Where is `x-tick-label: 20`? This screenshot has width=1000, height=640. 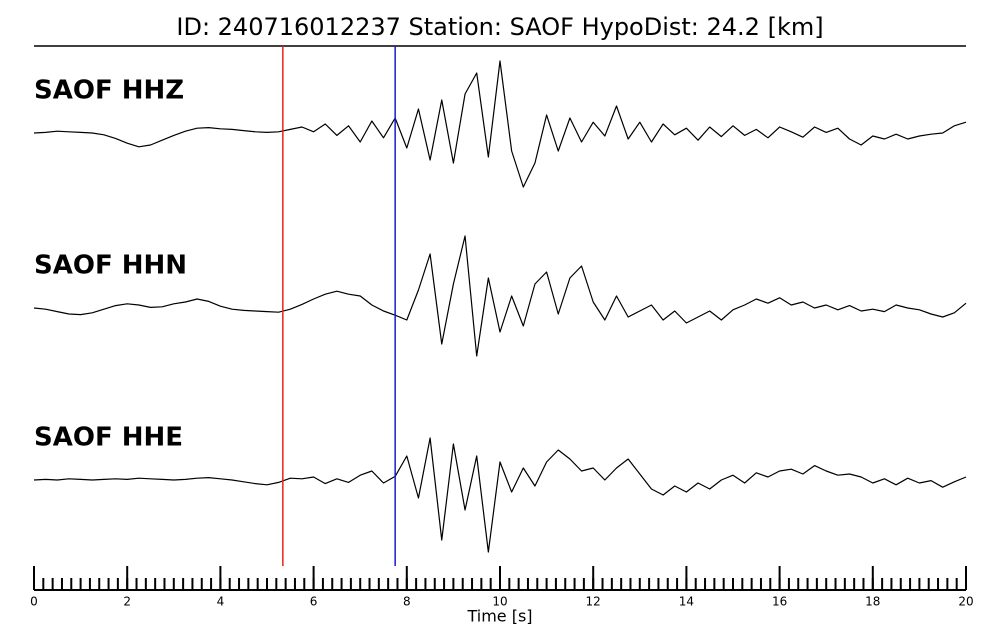 x-tick-label: 20 is located at coordinates (965, 602).